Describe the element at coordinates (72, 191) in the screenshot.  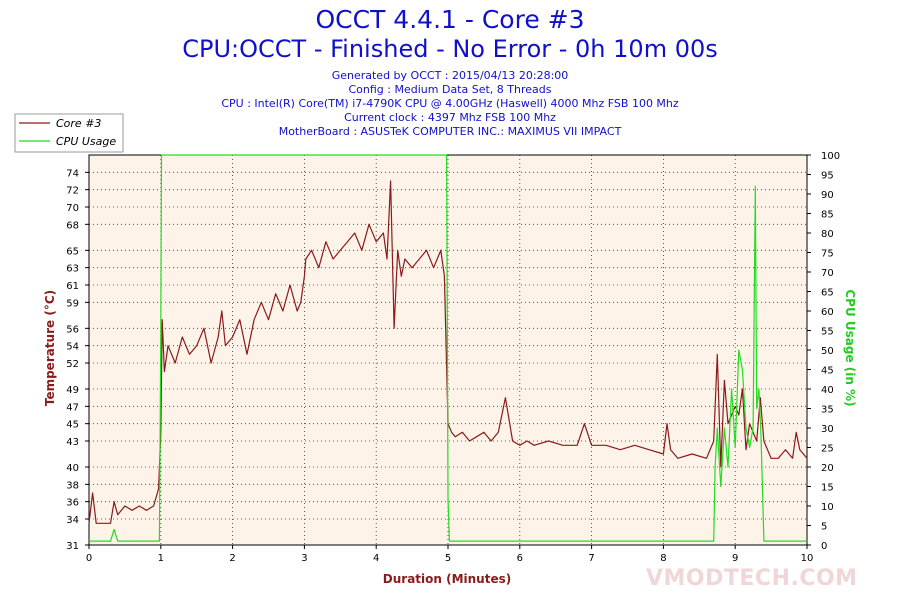
I see `y-tick-label: 72` at that location.